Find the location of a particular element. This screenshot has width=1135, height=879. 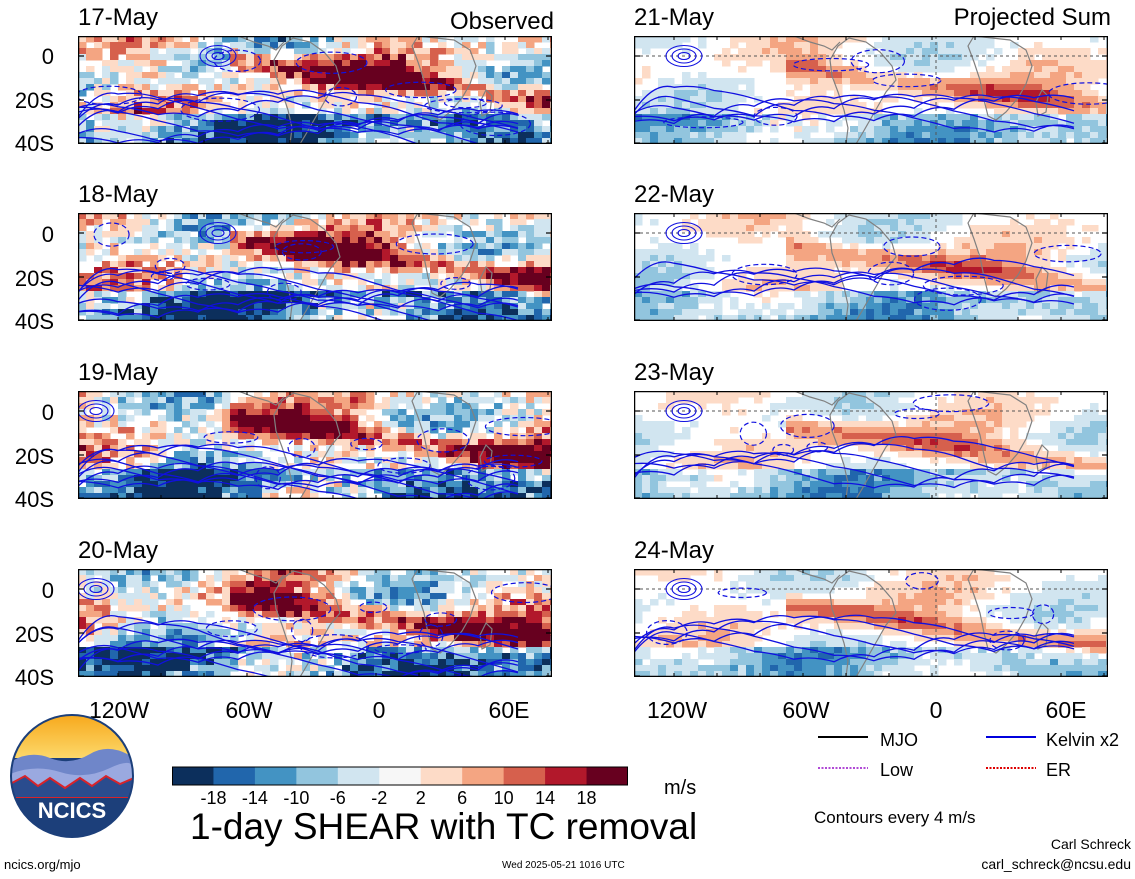

projected-title: Projected Sum is located at coordinates (1032, 17).